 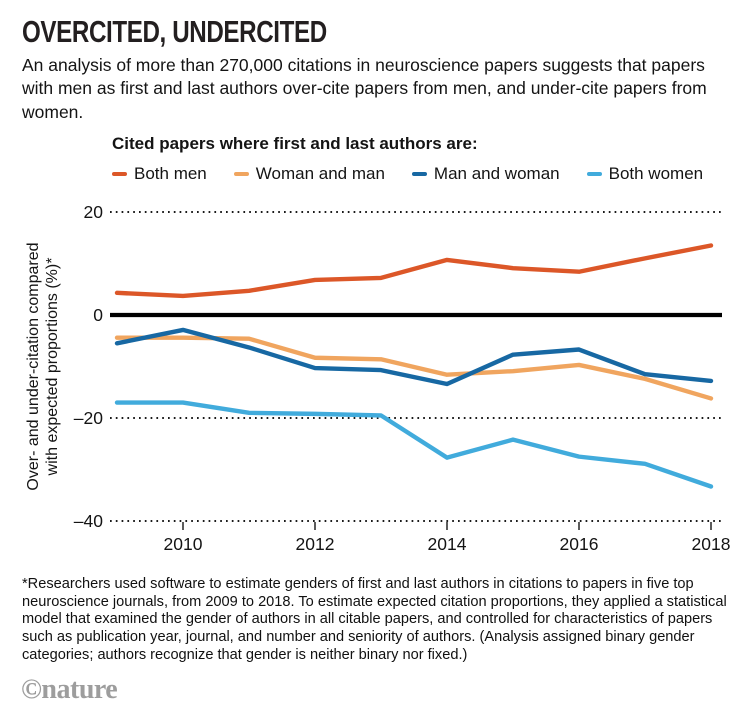 What do you see at coordinates (94, 212) in the screenshot?
I see `y-tick-label: 20` at bounding box center [94, 212].